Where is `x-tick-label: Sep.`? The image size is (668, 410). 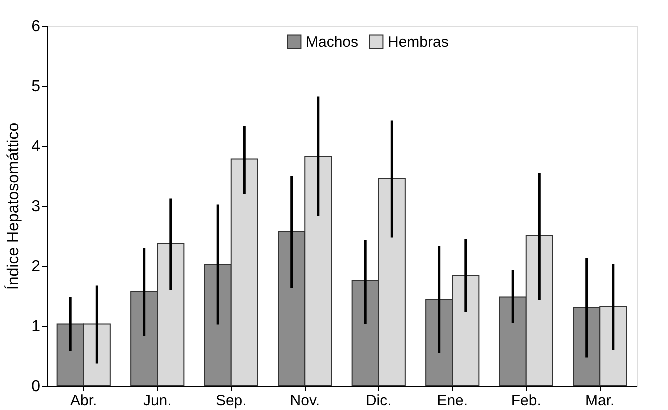
x-tick-label: Sep. is located at coordinates (231, 401).